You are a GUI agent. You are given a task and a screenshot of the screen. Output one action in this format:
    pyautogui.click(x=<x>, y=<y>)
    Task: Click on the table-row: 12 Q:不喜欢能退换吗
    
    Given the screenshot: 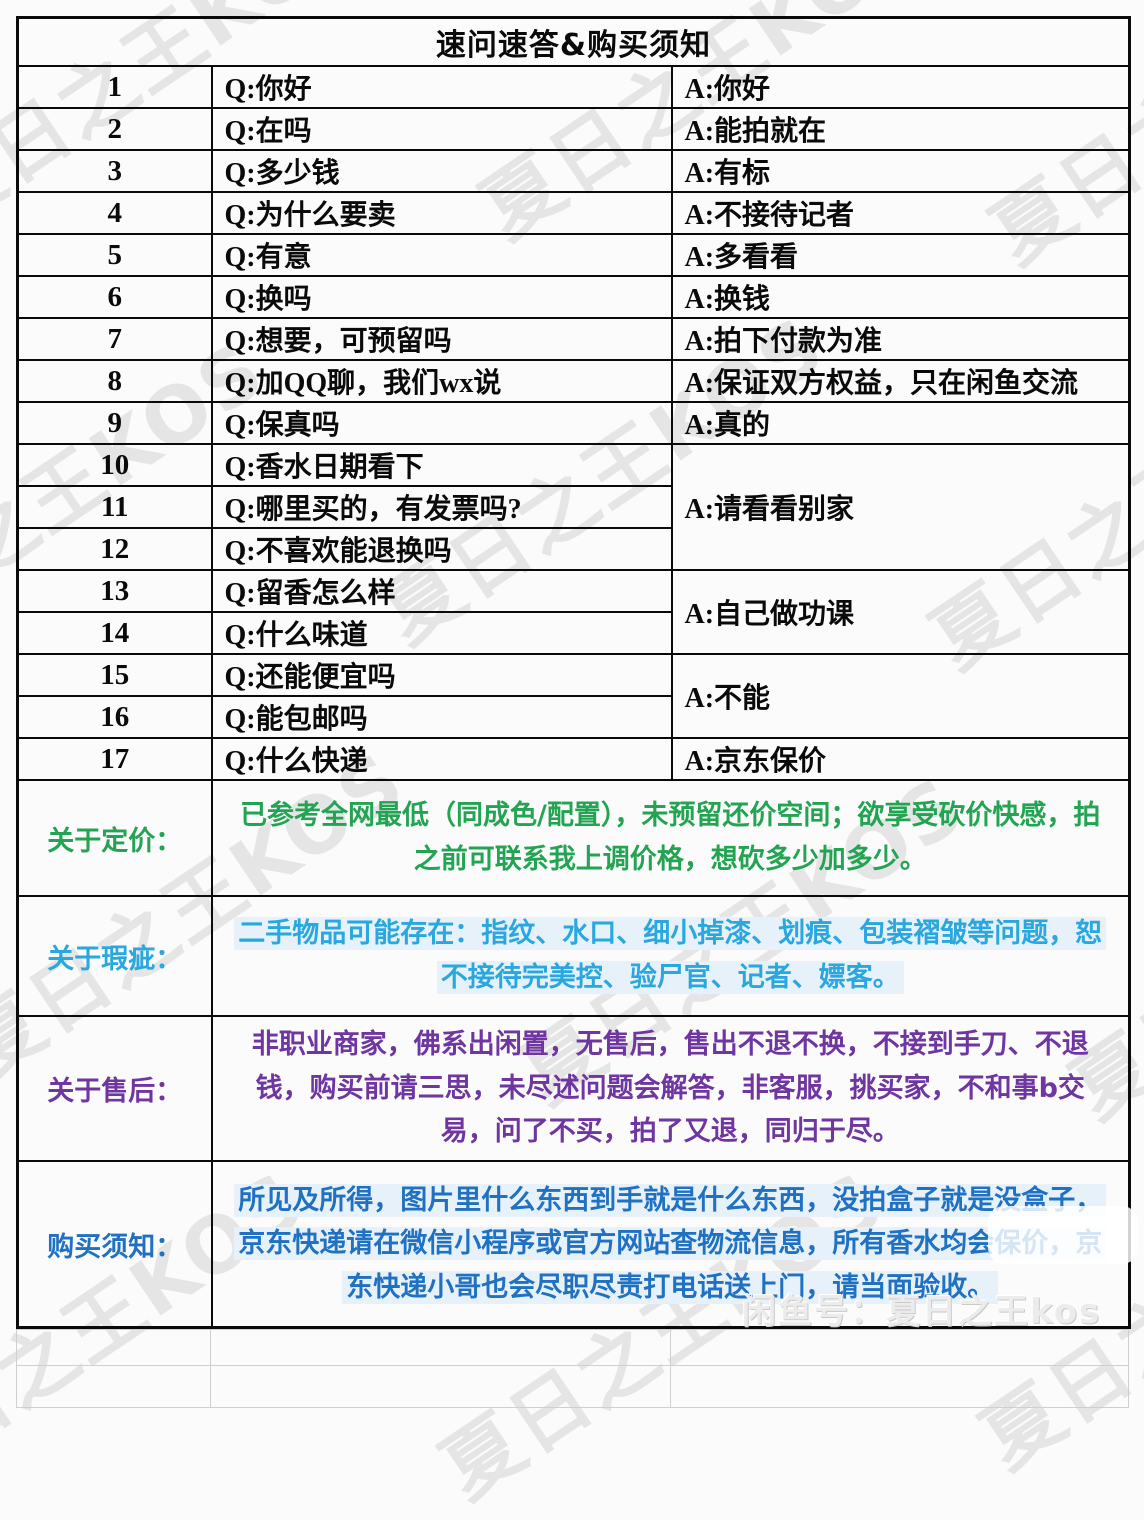 What is the action you would take?
    pyautogui.click(x=573, y=549)
    